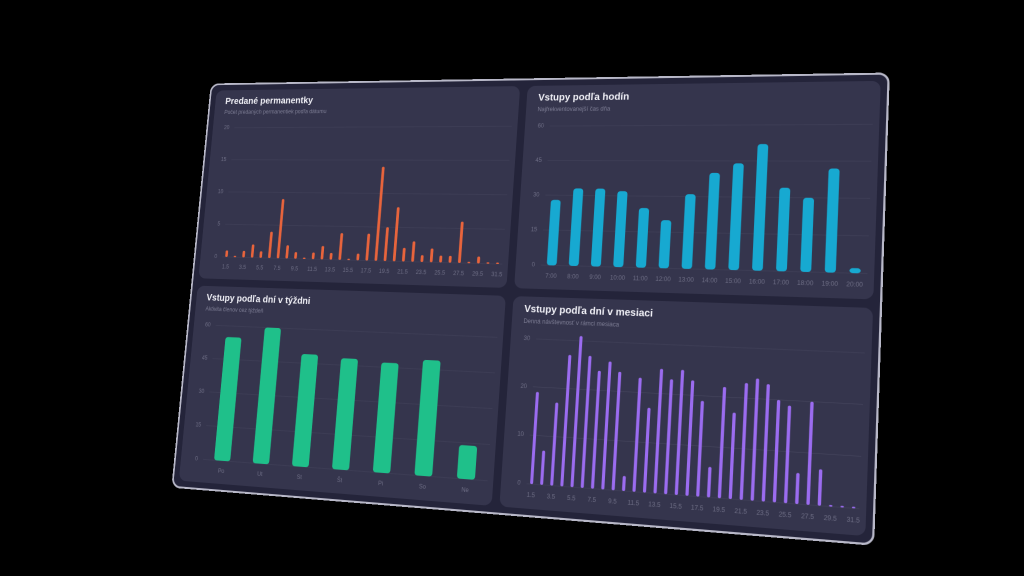 Image resolution: width=1024 pixels, height=576 pixels. I want to click on chart-title: Vstupy podľa dní v mesiaci, so click(588, 310).